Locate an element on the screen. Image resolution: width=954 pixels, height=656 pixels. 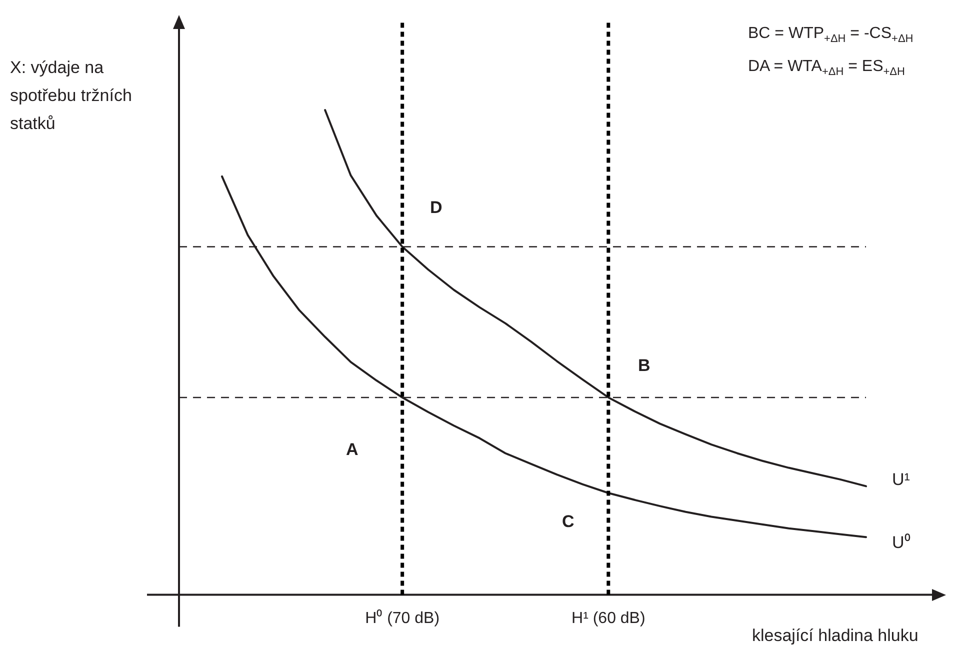
x-tick-label: H⁰ (70 dB) is located at coordinates (402, 617).